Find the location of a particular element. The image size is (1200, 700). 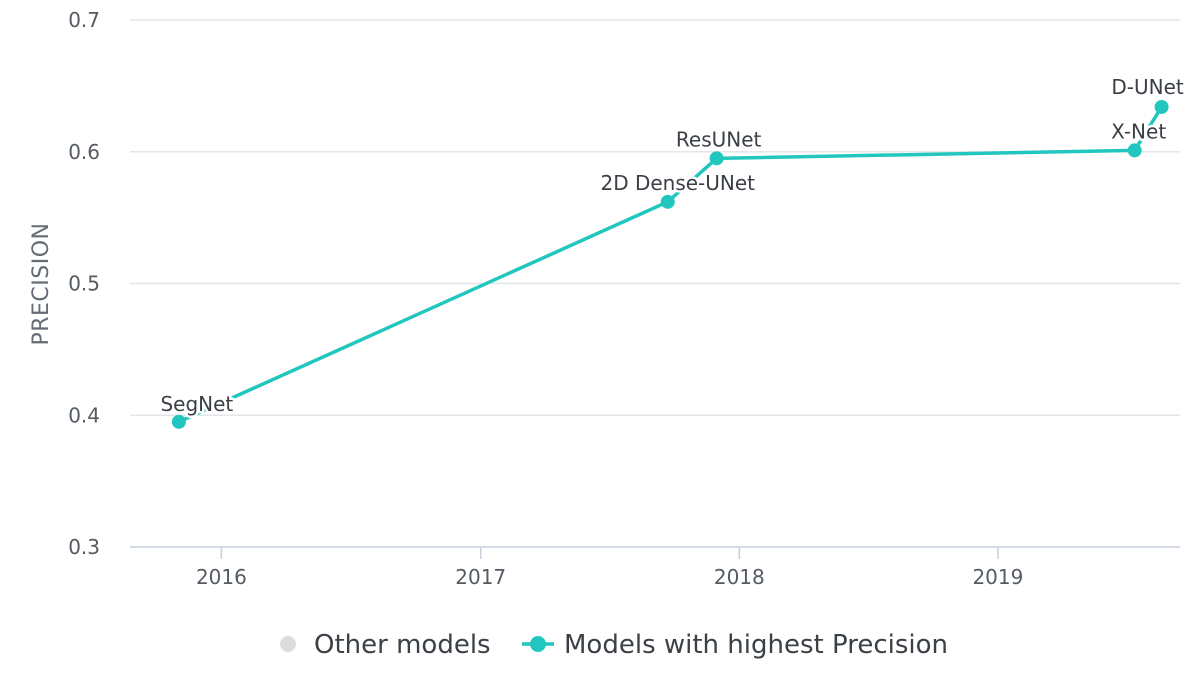

point-label: D-UNet is located at coordinates (1147, 87).